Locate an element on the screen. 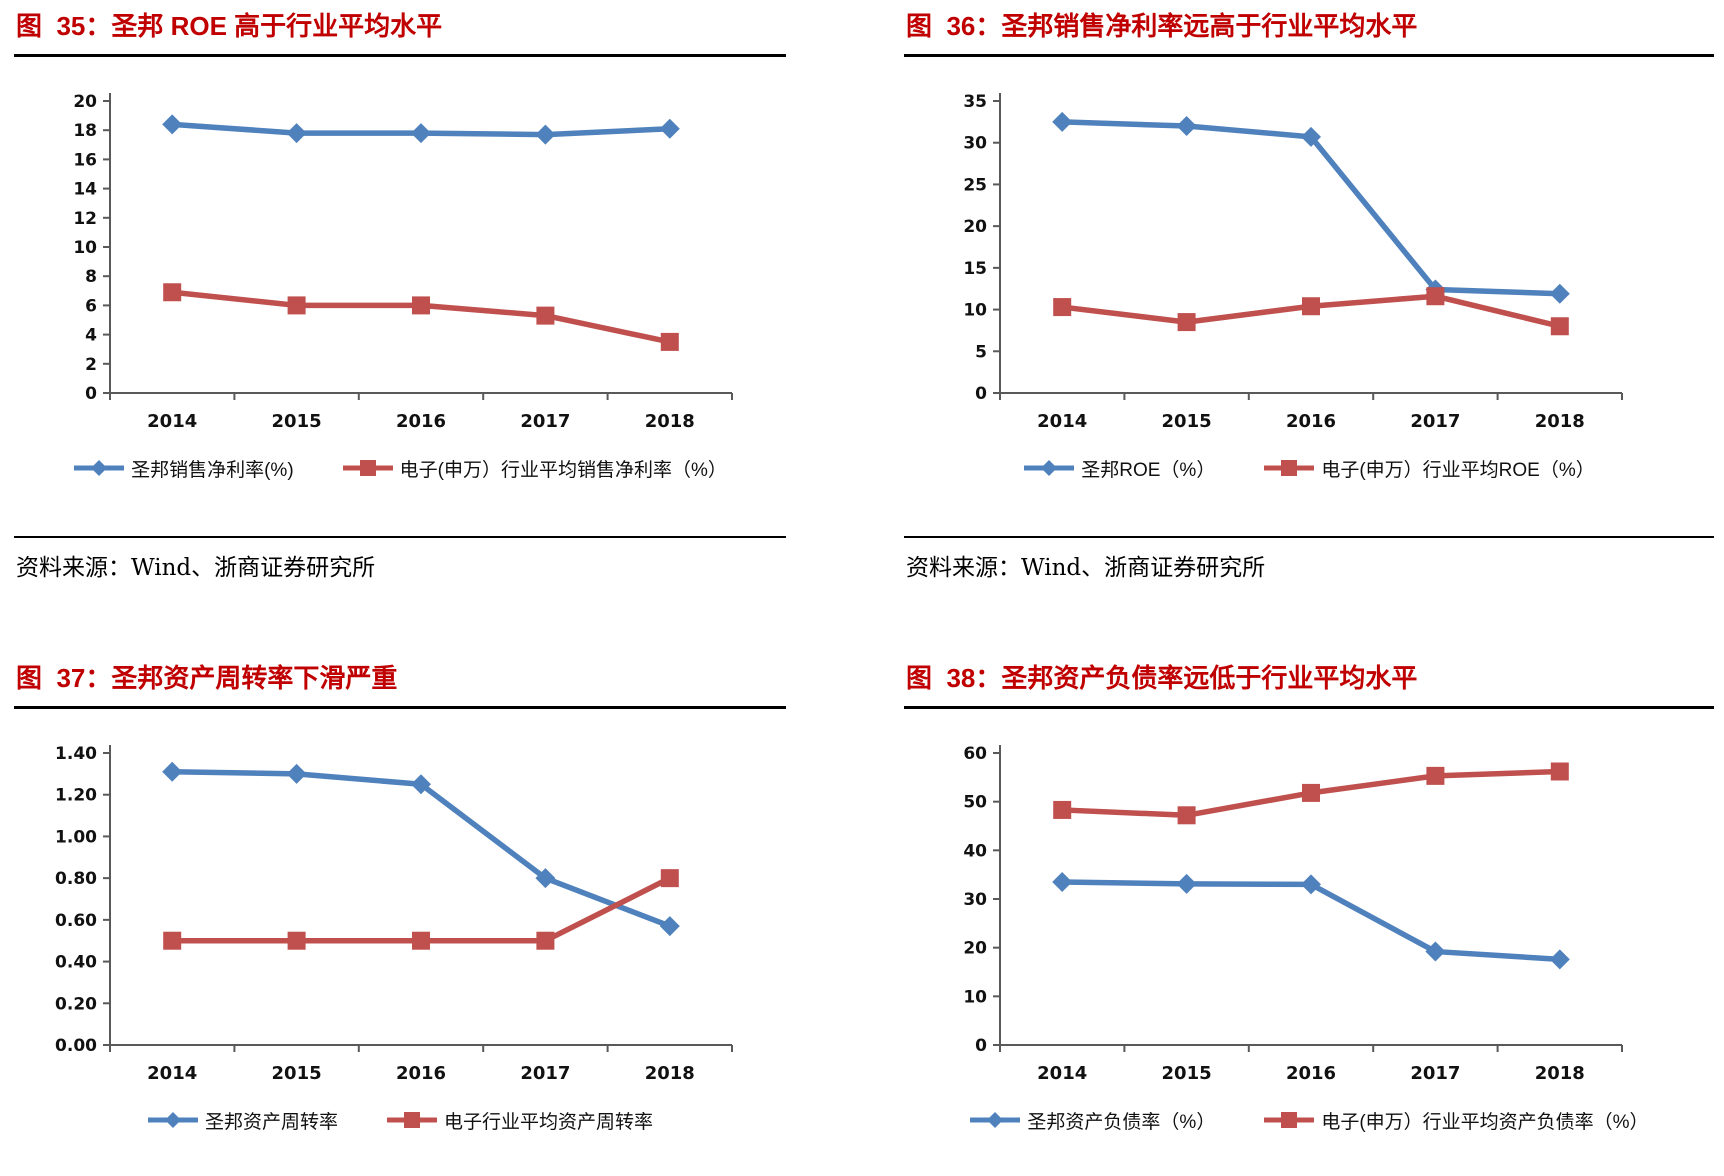 This screenshot has height=1176, width=1724. figure-36-legend: 圣邦ROE（%） 电子(申万）行业平均ROE（%） is located at coordinates (1309, 468).